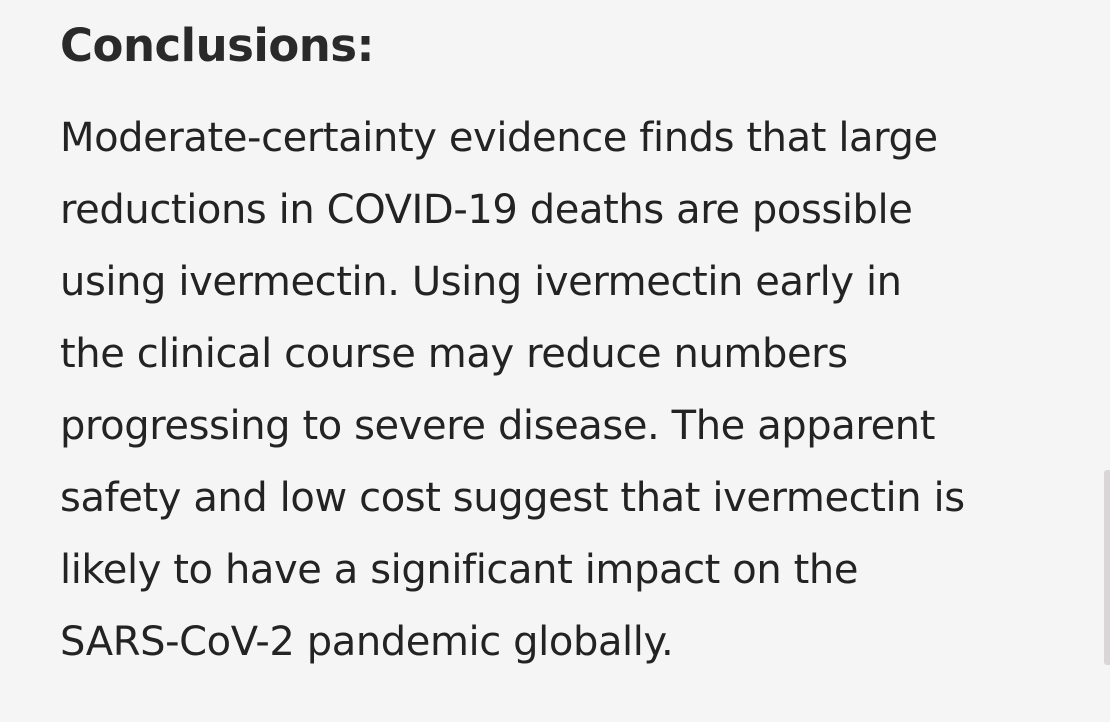 The image size is (1110, 722). What do you see at coordinates (217, 45) in the screenshot?
I see `section-heading: Conclusions:` at bounding box center [217, 45].